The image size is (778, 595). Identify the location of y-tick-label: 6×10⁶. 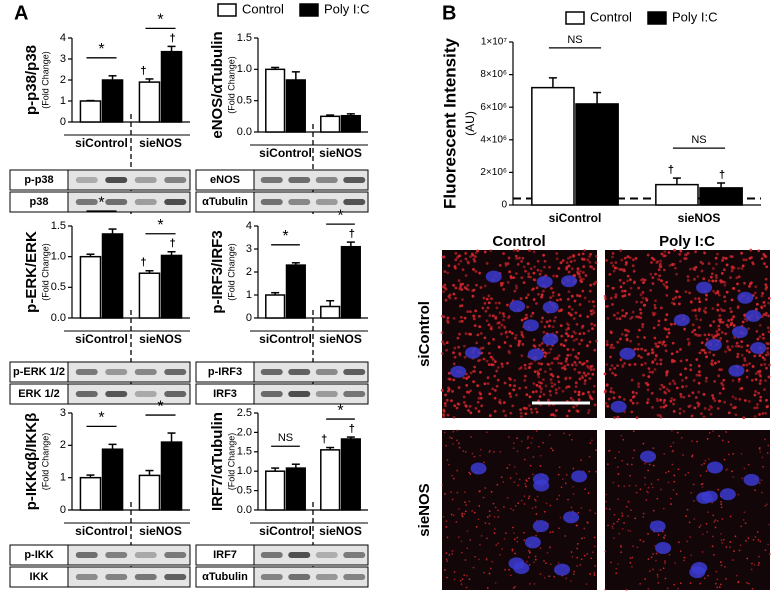
(493, 107).